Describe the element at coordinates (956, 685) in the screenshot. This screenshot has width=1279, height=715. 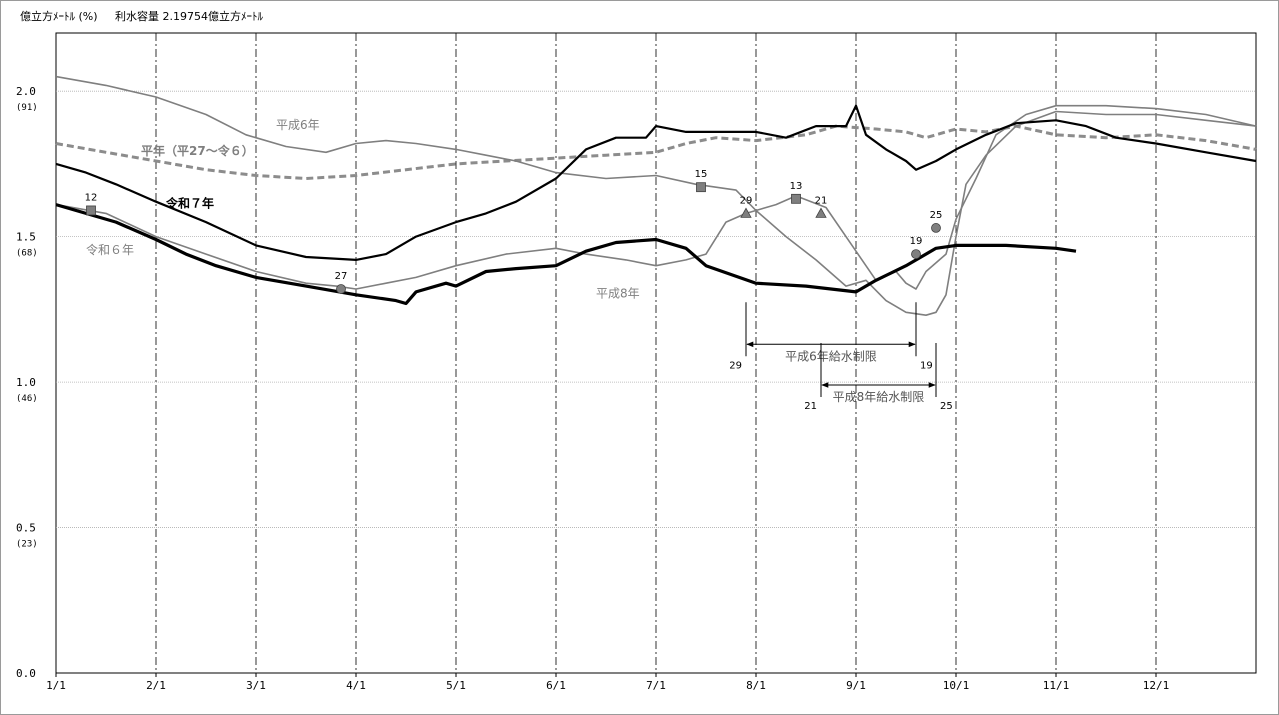
I see `x-tick-label: 10/1` at that location.